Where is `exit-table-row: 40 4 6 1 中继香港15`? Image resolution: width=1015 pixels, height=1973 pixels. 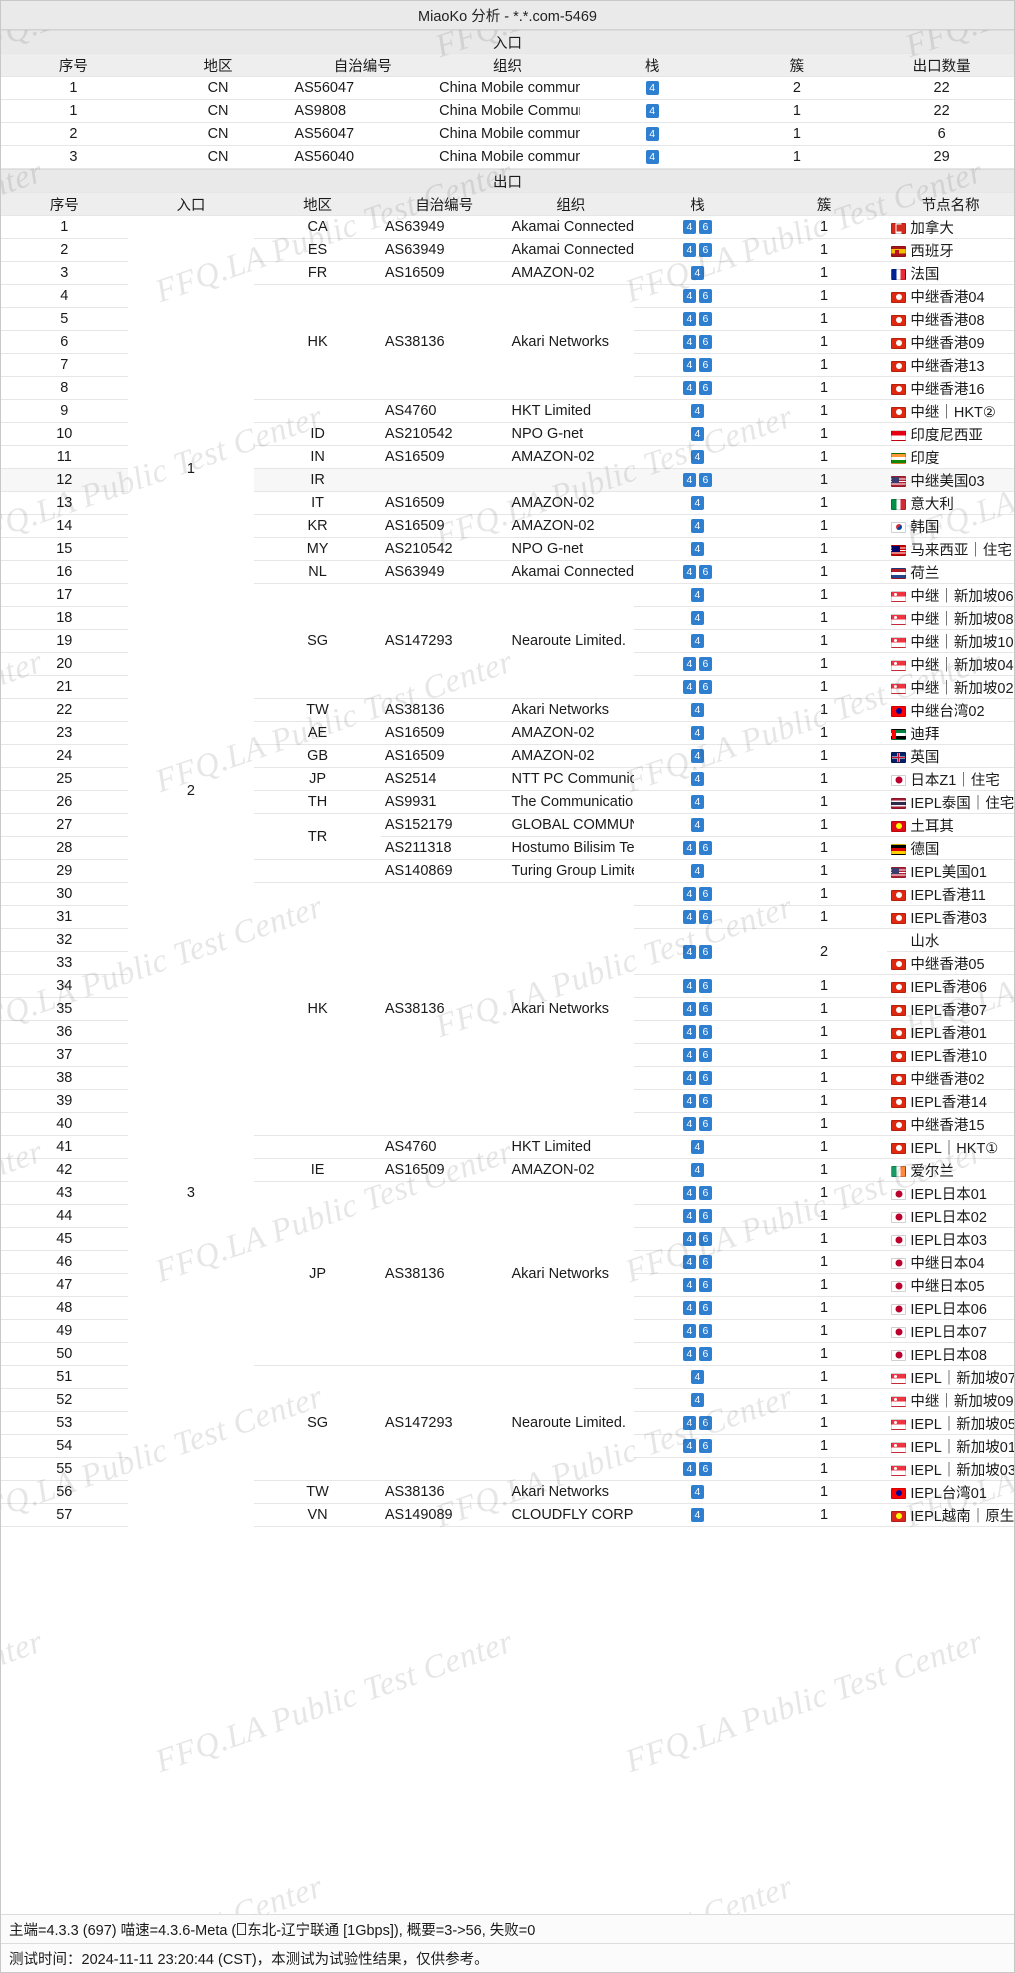
exit-table-row: 40 4 6 1 中继香港15 is located at coordinates (507, 1124).